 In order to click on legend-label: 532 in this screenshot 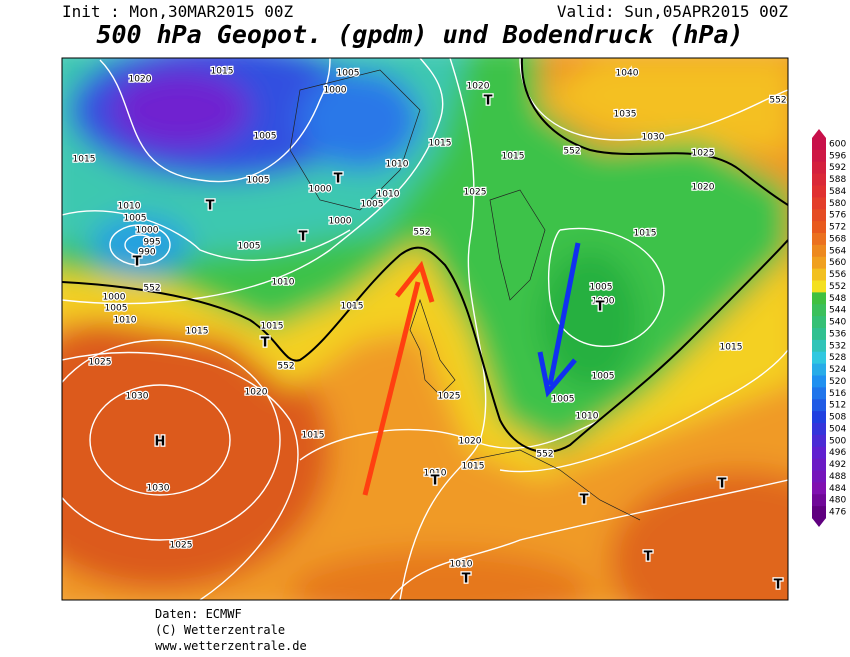, I will do `click(837, 346)`.